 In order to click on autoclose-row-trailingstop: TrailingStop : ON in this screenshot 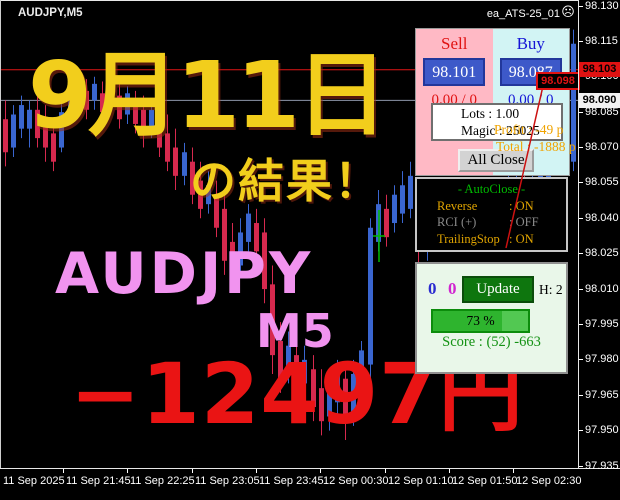, I will do `click(491, 239)`.